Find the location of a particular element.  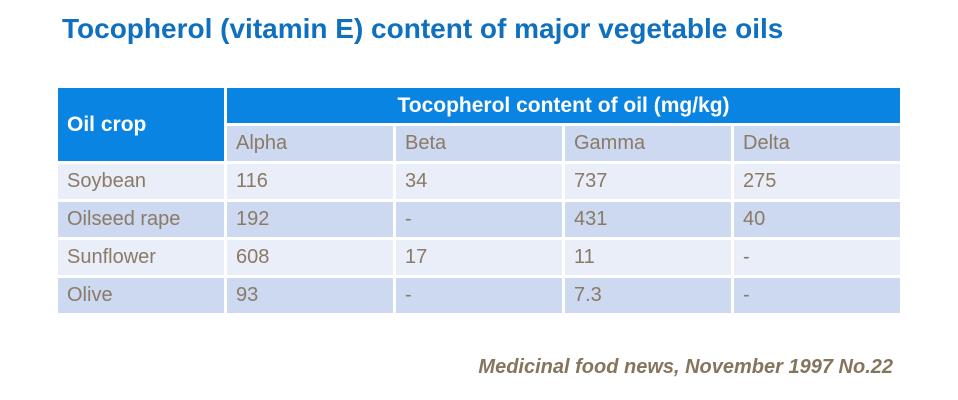

cell-alpha: 192 is located at coordinates (310, 219).